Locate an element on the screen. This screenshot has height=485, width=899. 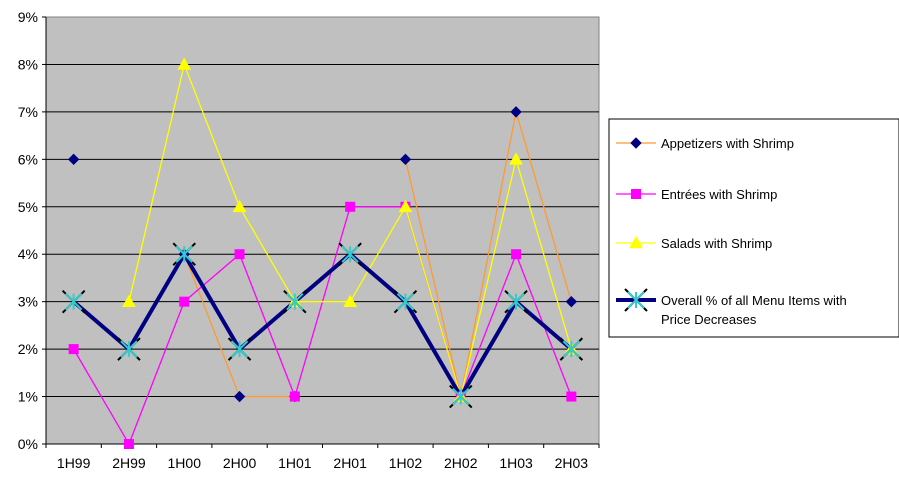
x-tick-label: 2H03 is located at coordinates (572, 463).